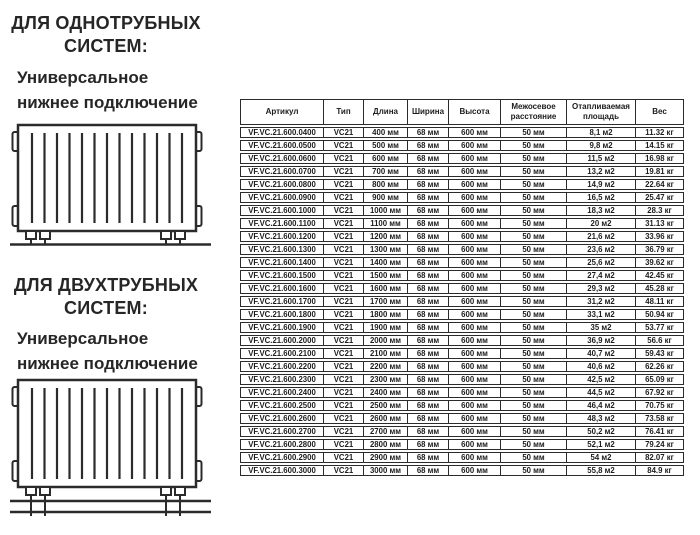 Image resolution: width=700 pixels, height=535 pixels. What do you see at coordinates (386, 236) in the screenshot?
I see `cell-length: 1200 мм` at bounding box center [386, 236].